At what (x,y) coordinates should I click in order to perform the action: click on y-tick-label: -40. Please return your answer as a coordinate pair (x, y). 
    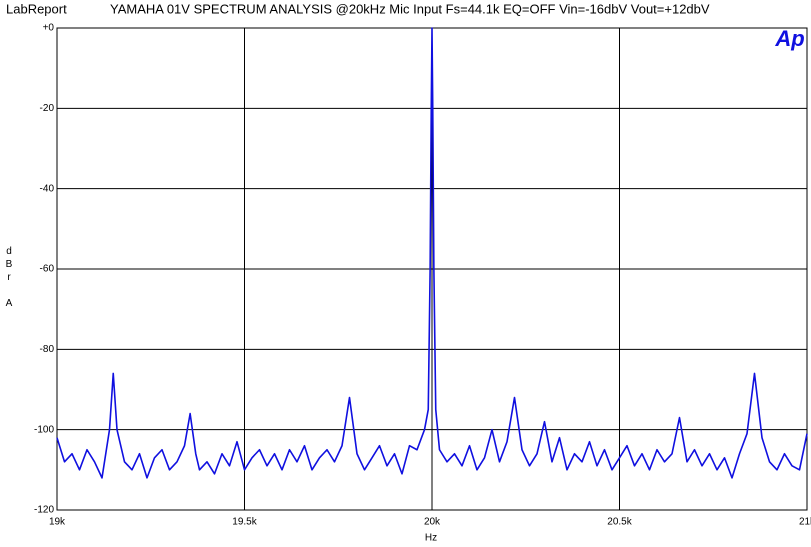
    Looking at the image, I should click on (47, 188).